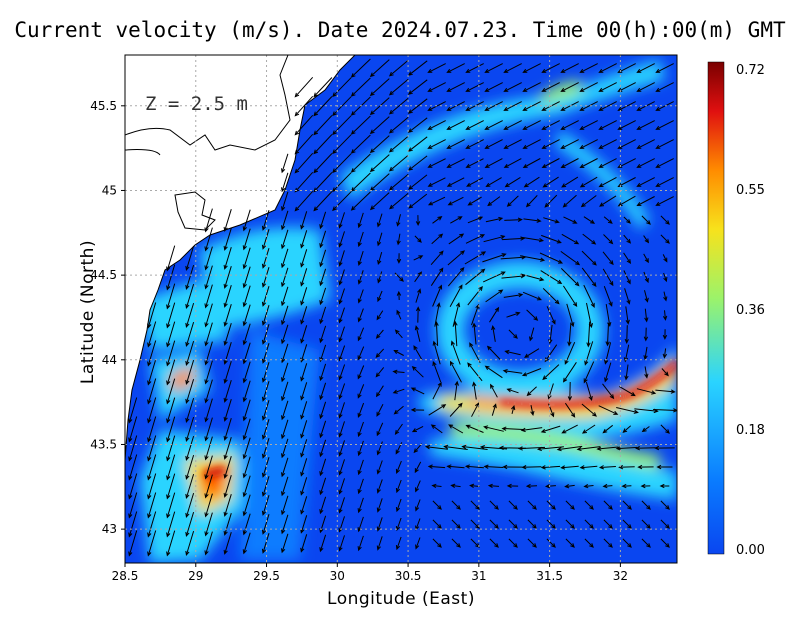  What do you see at coordinates (196, 104) in the screenshot?
I see `depth-label: Z = 2.5 m` at bounding box center [196, 104].